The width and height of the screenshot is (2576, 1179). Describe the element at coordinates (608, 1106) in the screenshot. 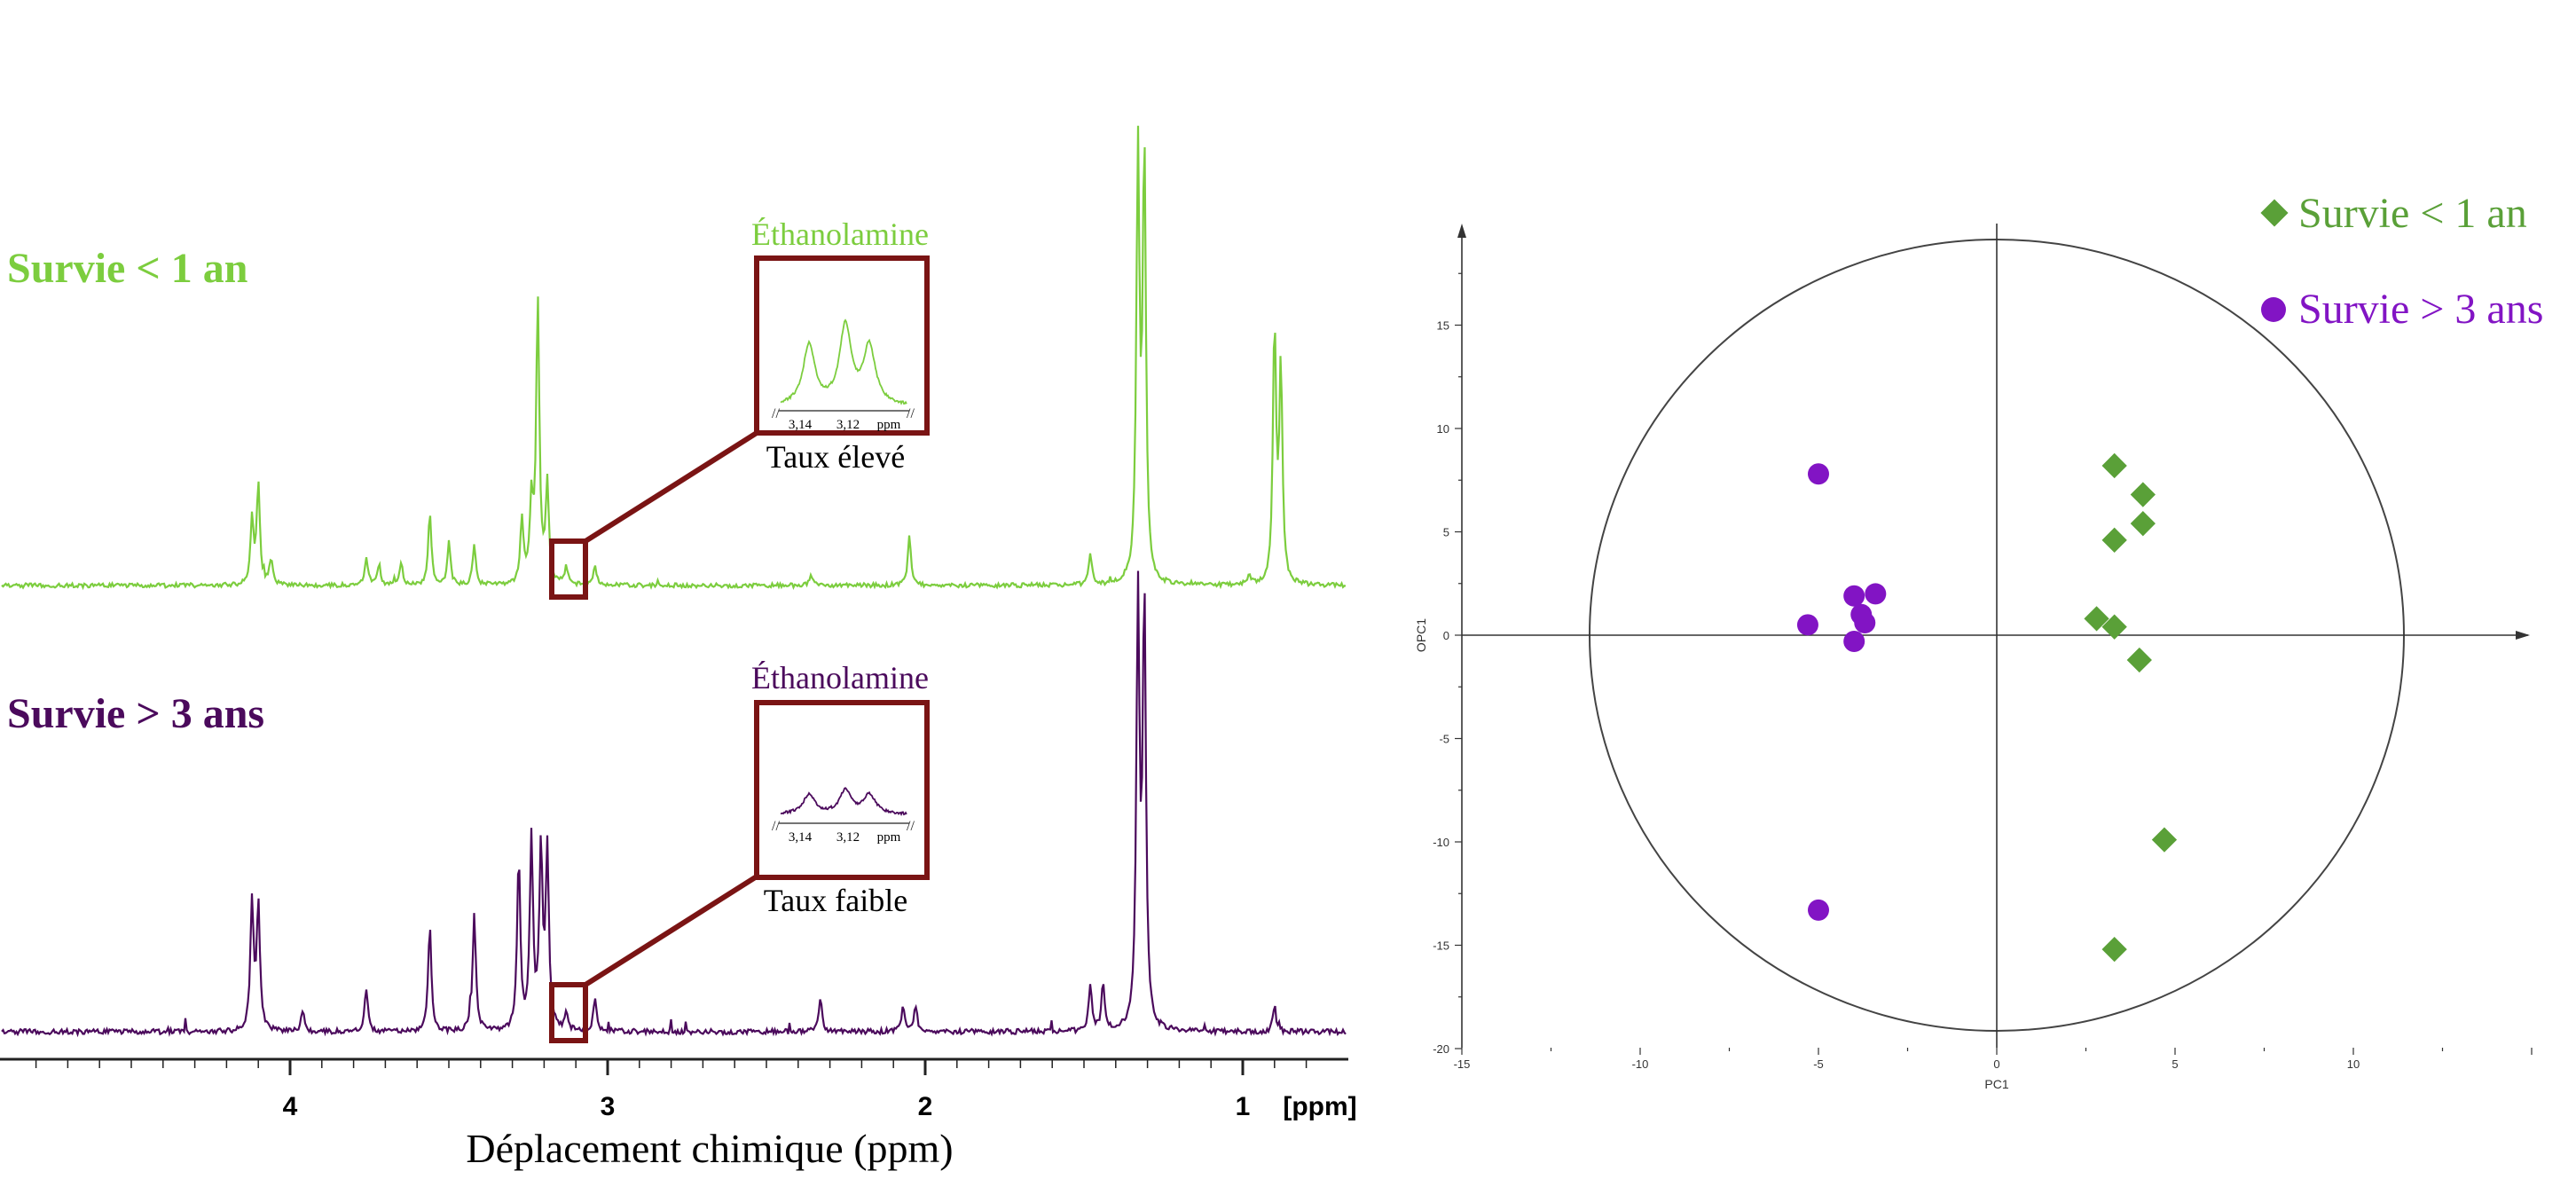

I see `ppm-tick-label: 3` at that location.